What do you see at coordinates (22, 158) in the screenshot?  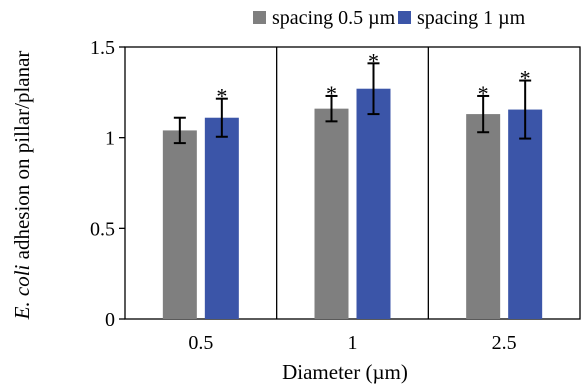 I see `y-axis-title-rest: adhesion on pillar/planar` at bounding box center [22, 158].